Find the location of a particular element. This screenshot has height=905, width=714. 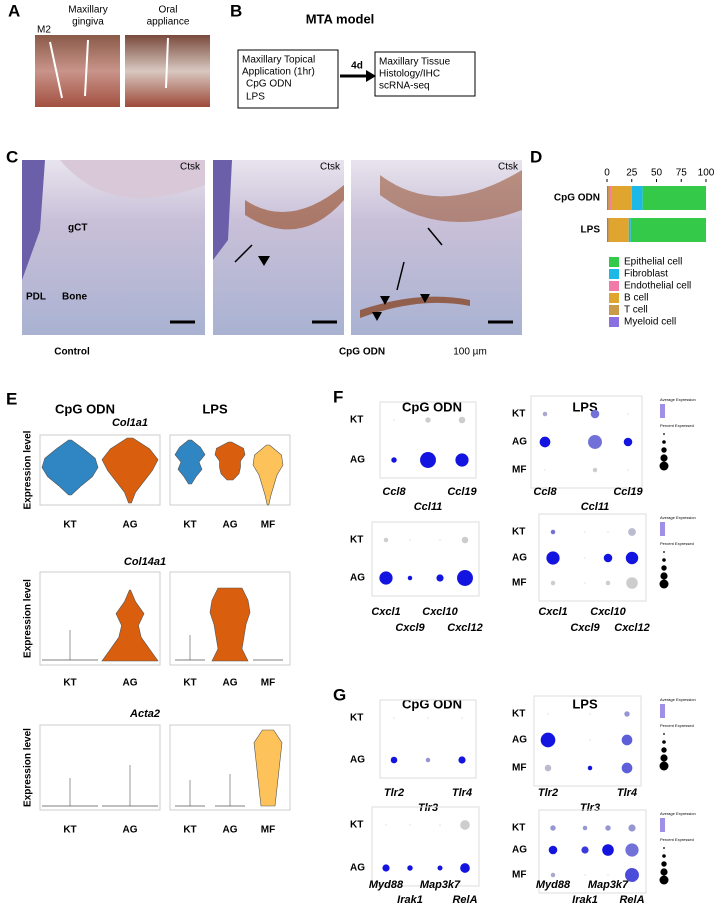

gene-label: Ccl11 is located at coordinates (595, 507).